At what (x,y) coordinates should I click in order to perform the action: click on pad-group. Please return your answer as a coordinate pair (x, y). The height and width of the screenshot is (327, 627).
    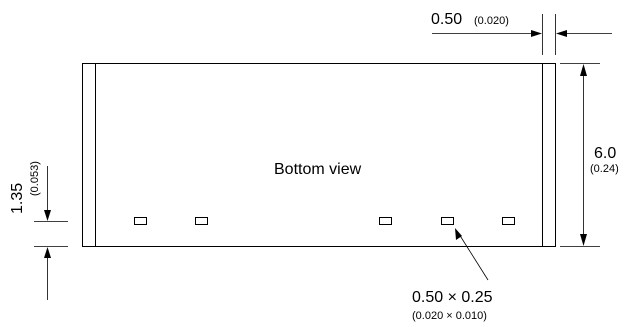
    Looking at the image, I should click on (324, 221).